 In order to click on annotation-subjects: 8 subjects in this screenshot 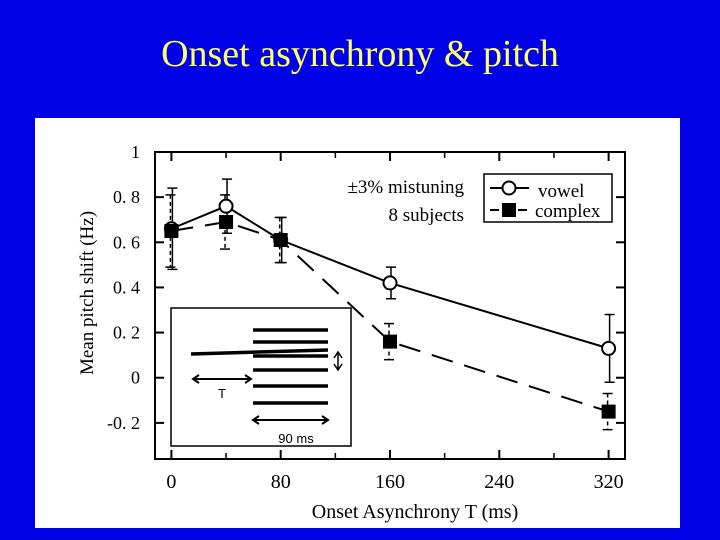, I will do `click(426, 215)`.